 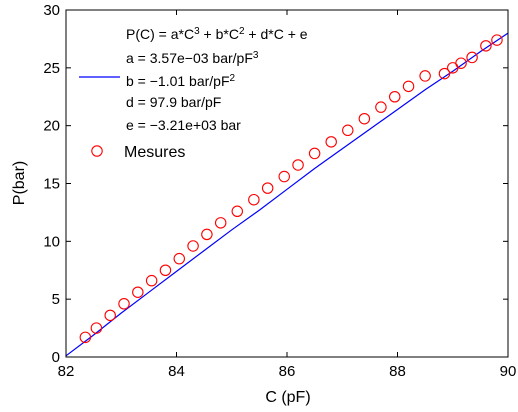 I want to click on y-tick-label: 5, so click(x=56, y=299).